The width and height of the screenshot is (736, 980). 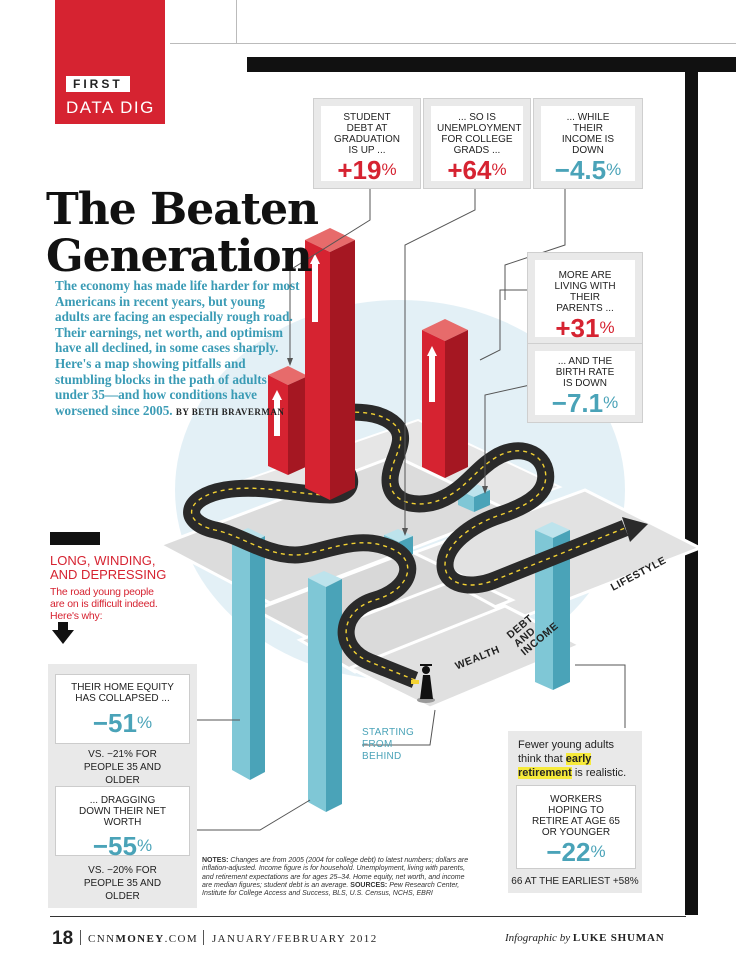 What do you see at coordinates (288, 420) in the screenshot?
I see `red-column-student-debt` at bounding box center [288, 420].